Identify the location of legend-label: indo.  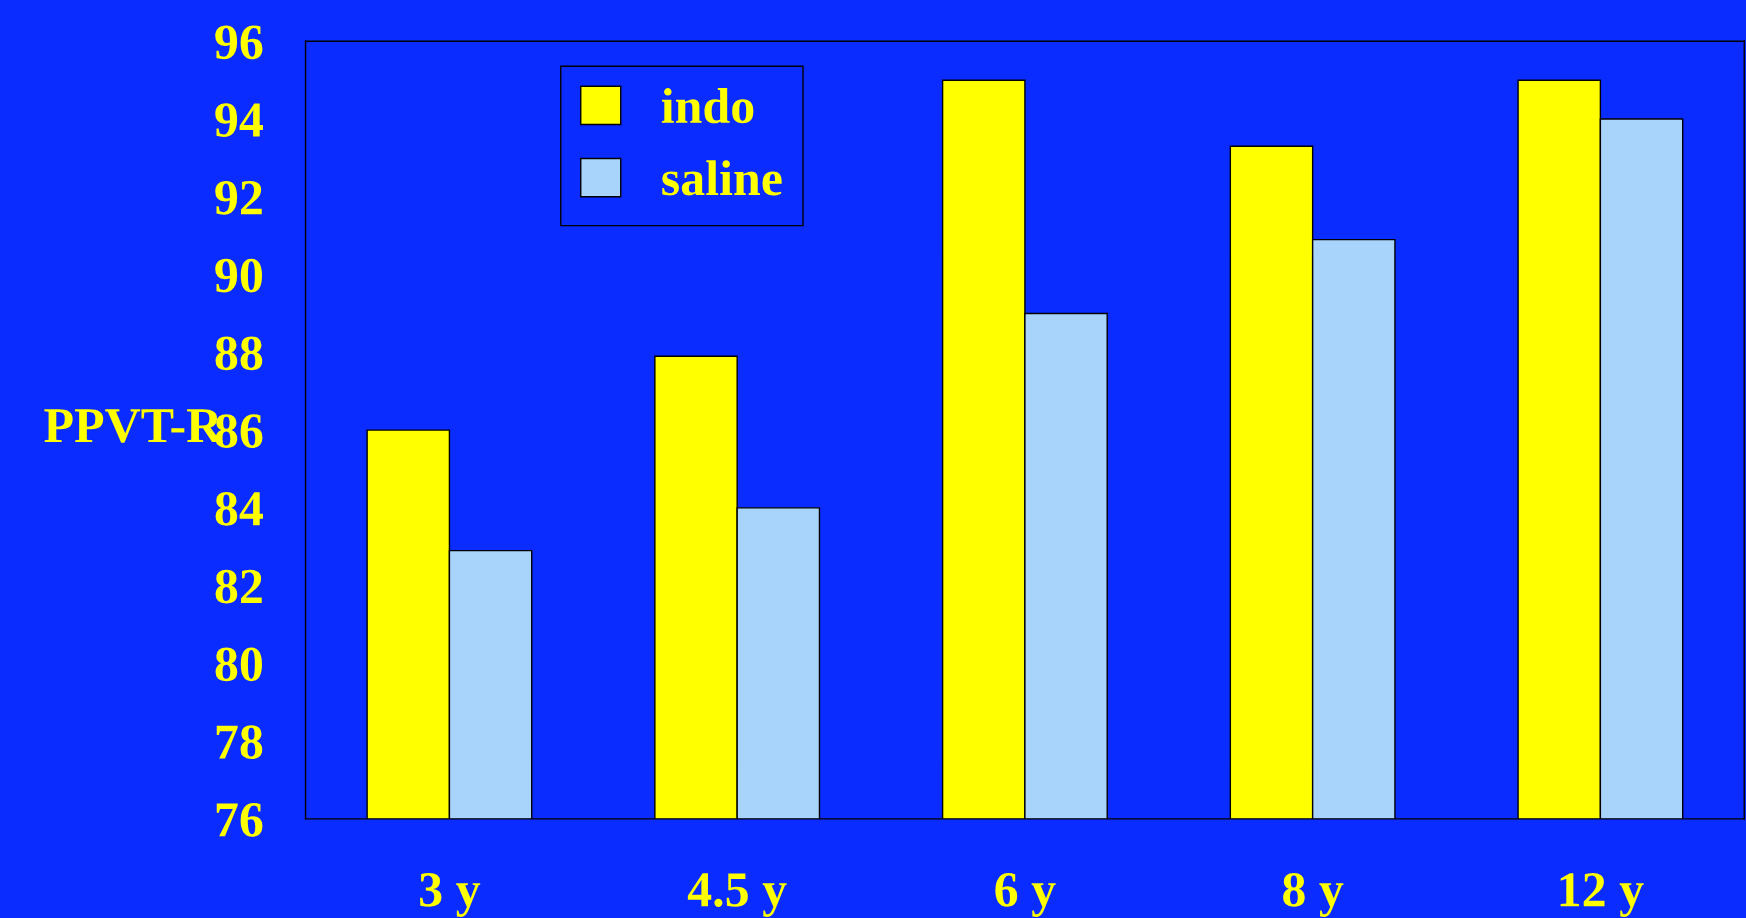
(707, 106).